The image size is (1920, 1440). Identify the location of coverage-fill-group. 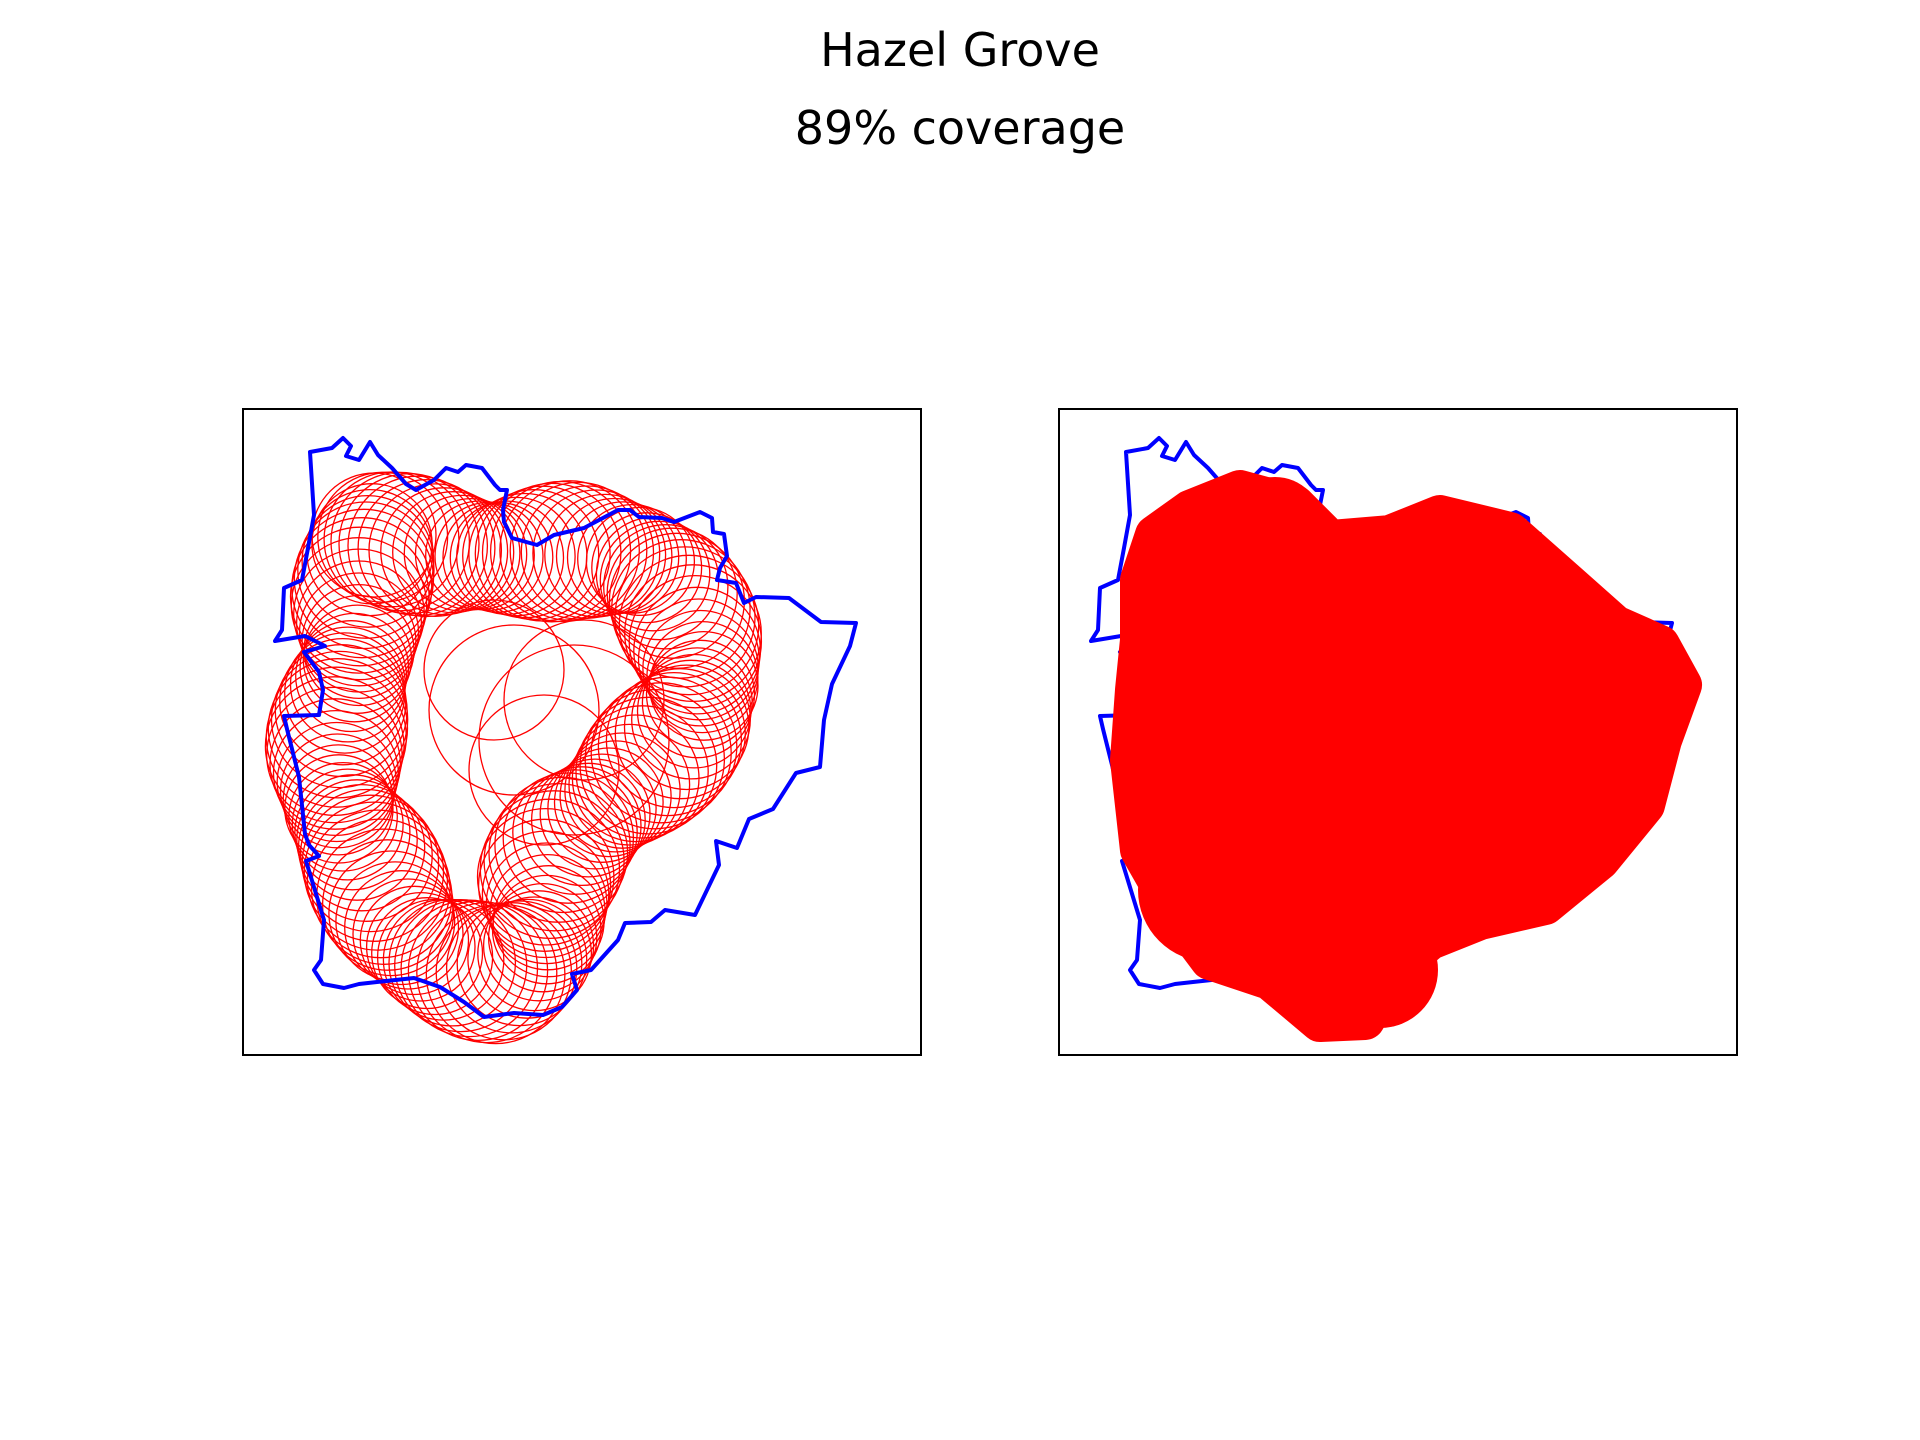
(1406, 756).